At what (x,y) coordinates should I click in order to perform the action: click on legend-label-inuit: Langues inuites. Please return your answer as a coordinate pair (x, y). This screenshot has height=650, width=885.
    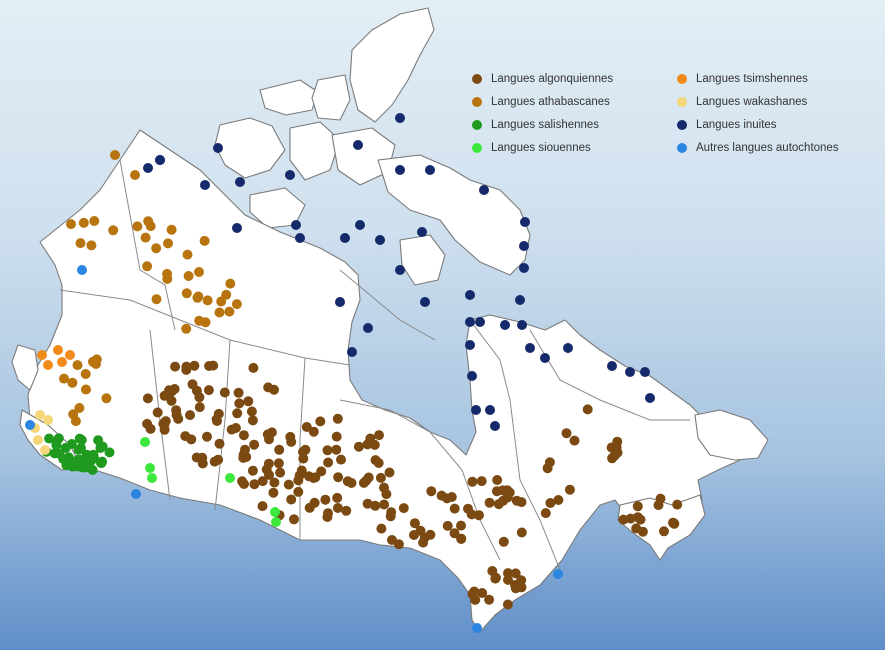
    Looking at the image, I should click on (736, 125).